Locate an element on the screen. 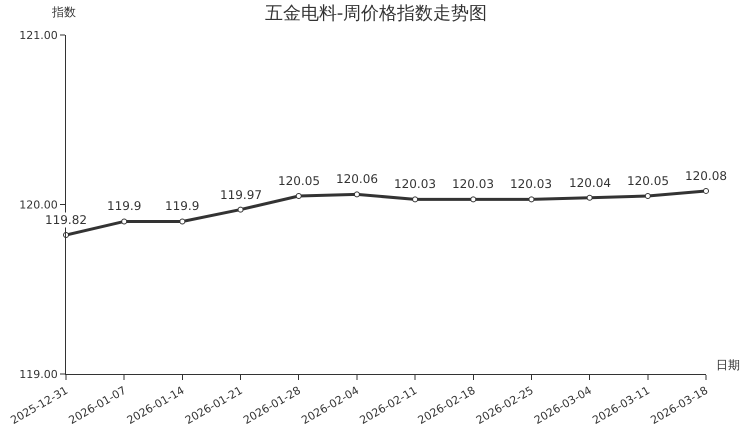  y-tick-label: 121.00 is located at coordinates (38, 35).